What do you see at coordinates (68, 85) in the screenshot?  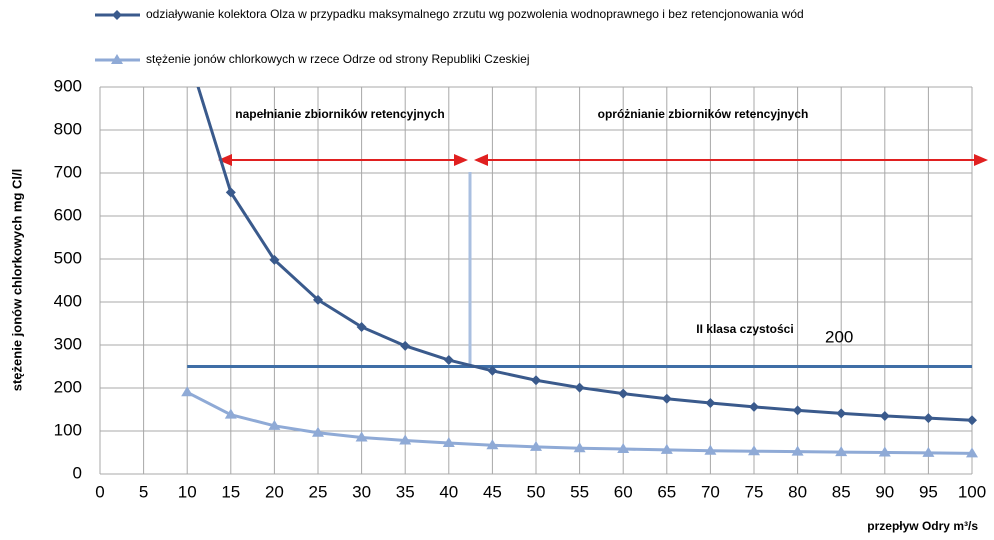 I see `y-tick-label: 900` at bounding box center [68, 85].